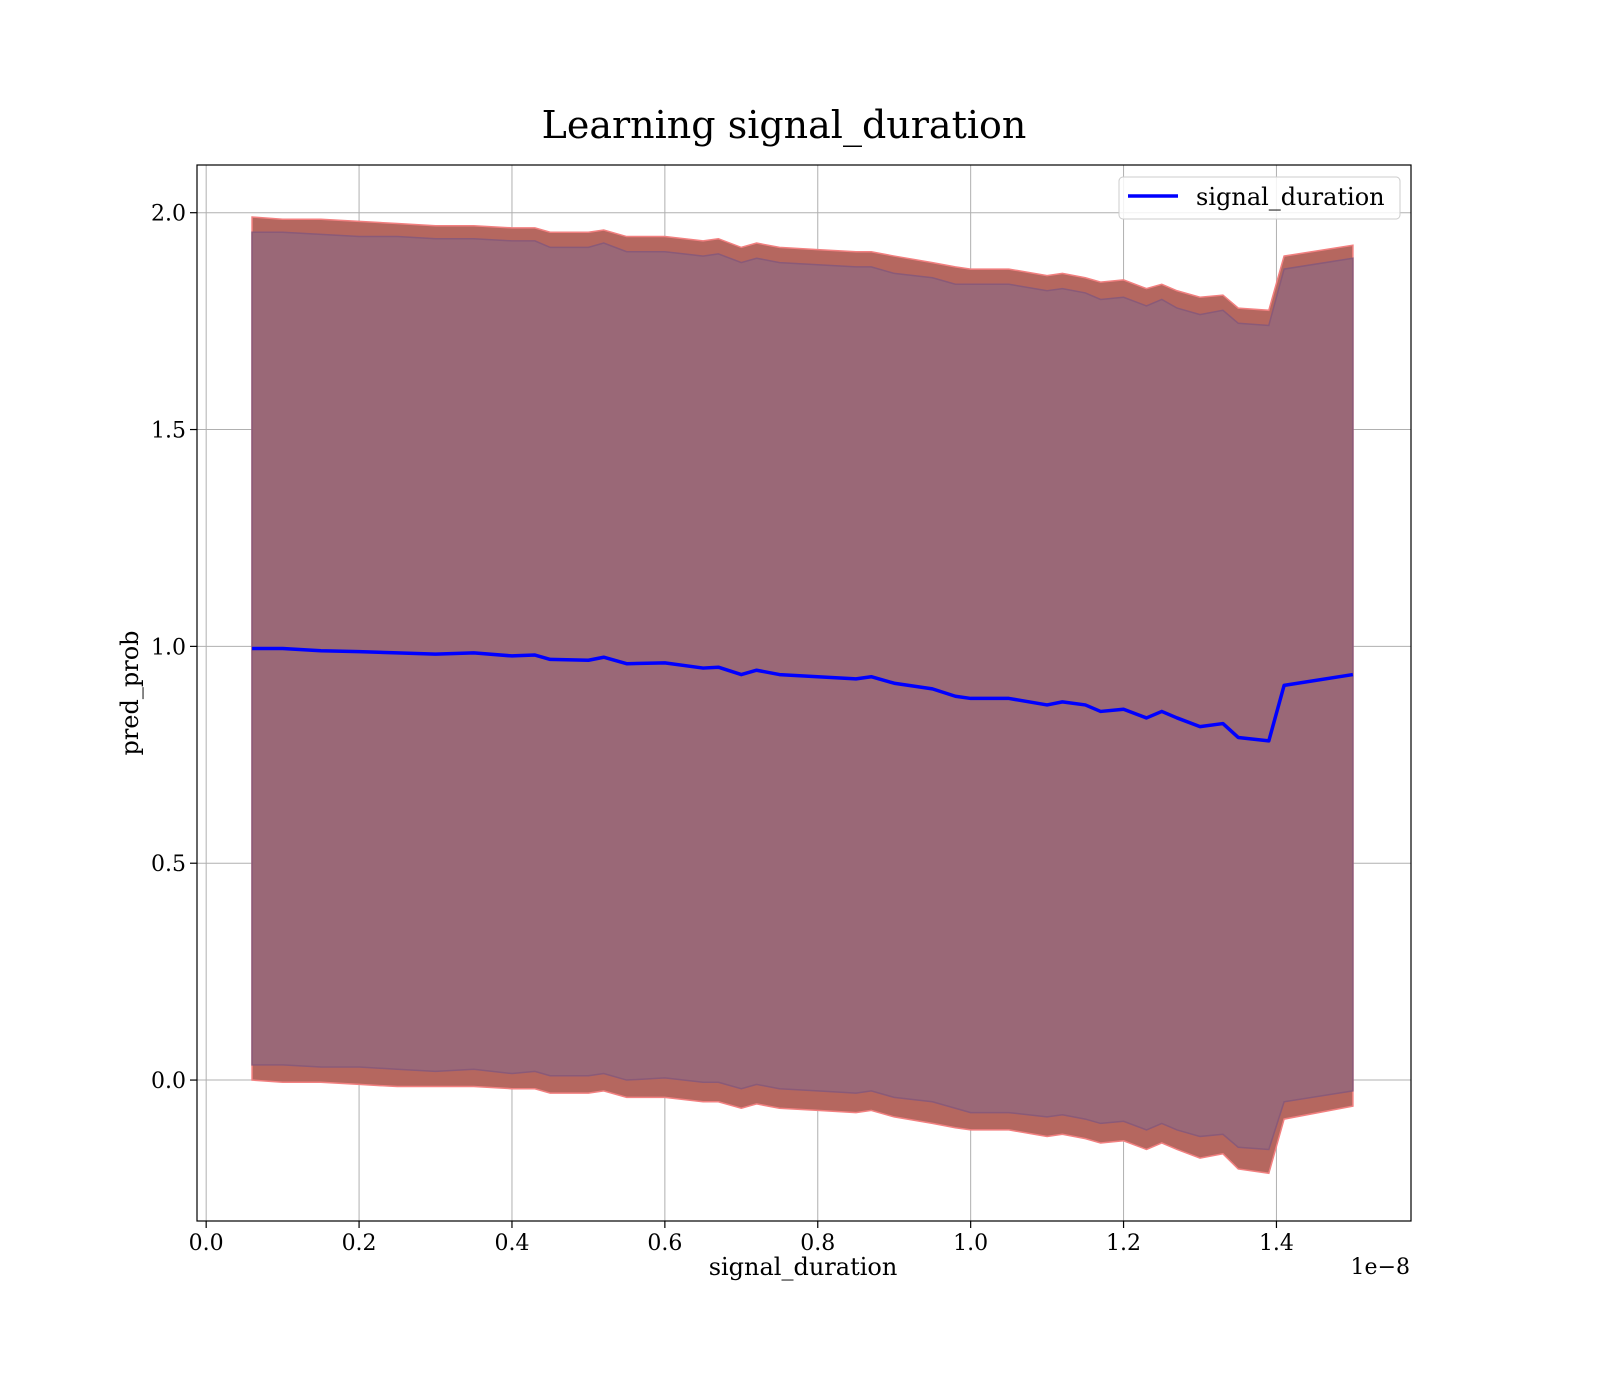 This screenshot has height=1400, width=1600. What do you see at coordinates (168, 214) in the screenshot?
I see `y-tick-label: 2.0` at bounding box center [168, 214].